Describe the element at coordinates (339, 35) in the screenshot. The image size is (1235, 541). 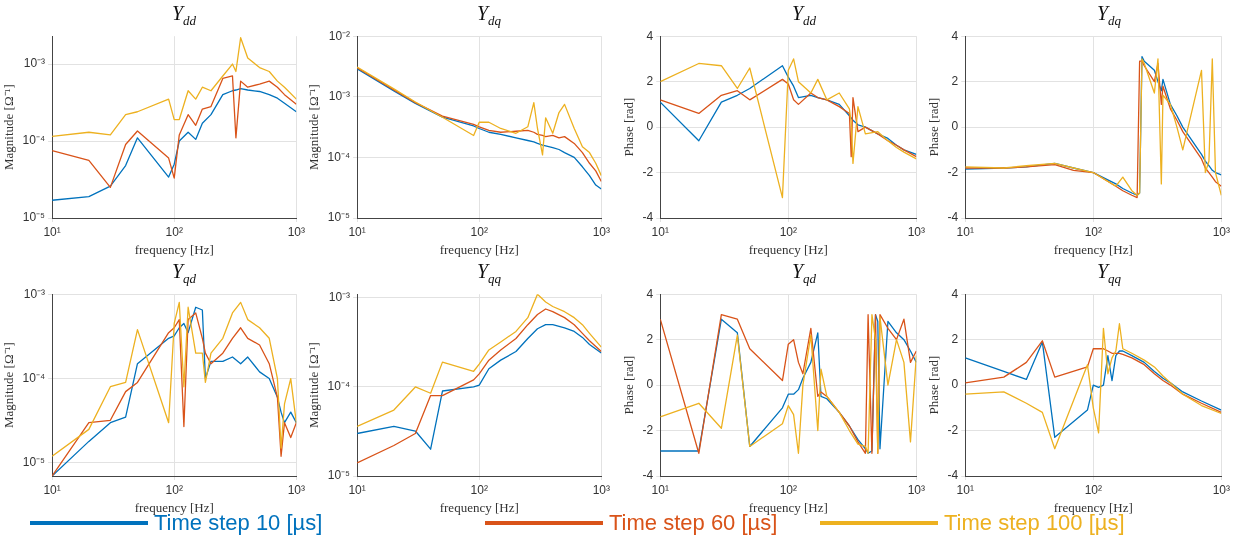
I see `y-tick-label: 10⁻²` at that location.